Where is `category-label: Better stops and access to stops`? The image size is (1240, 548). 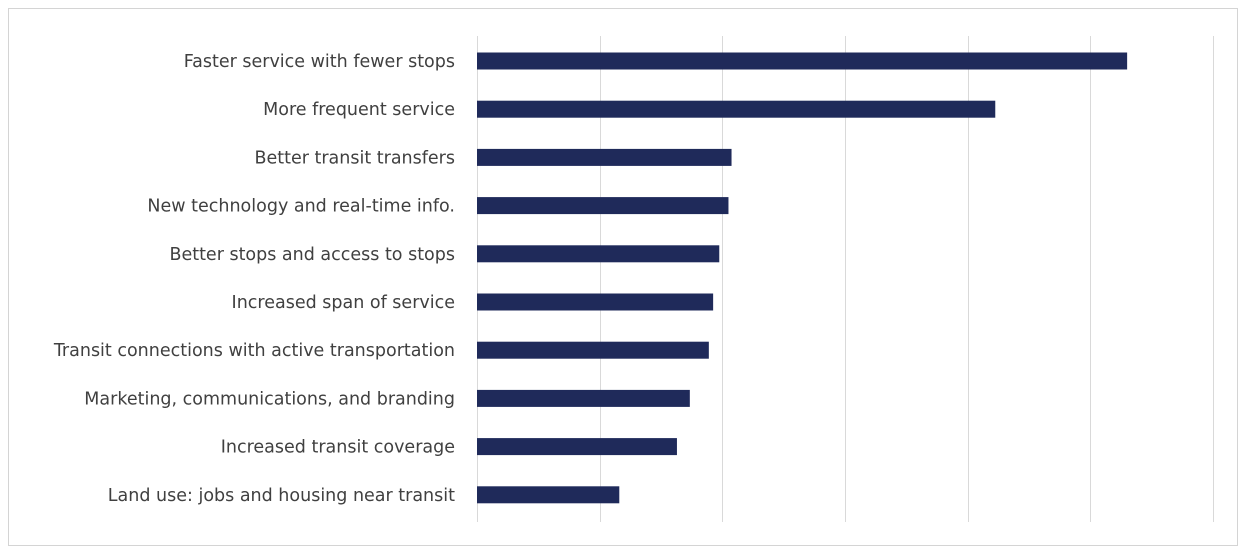 category-label: Better stops and access to stops is located at coordinates (312, 255).